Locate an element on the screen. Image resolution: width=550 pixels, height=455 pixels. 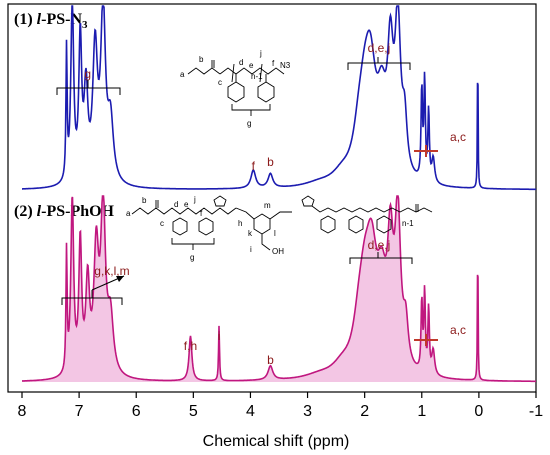
x-tick-label: -1 is located at coordinates (536, 411).